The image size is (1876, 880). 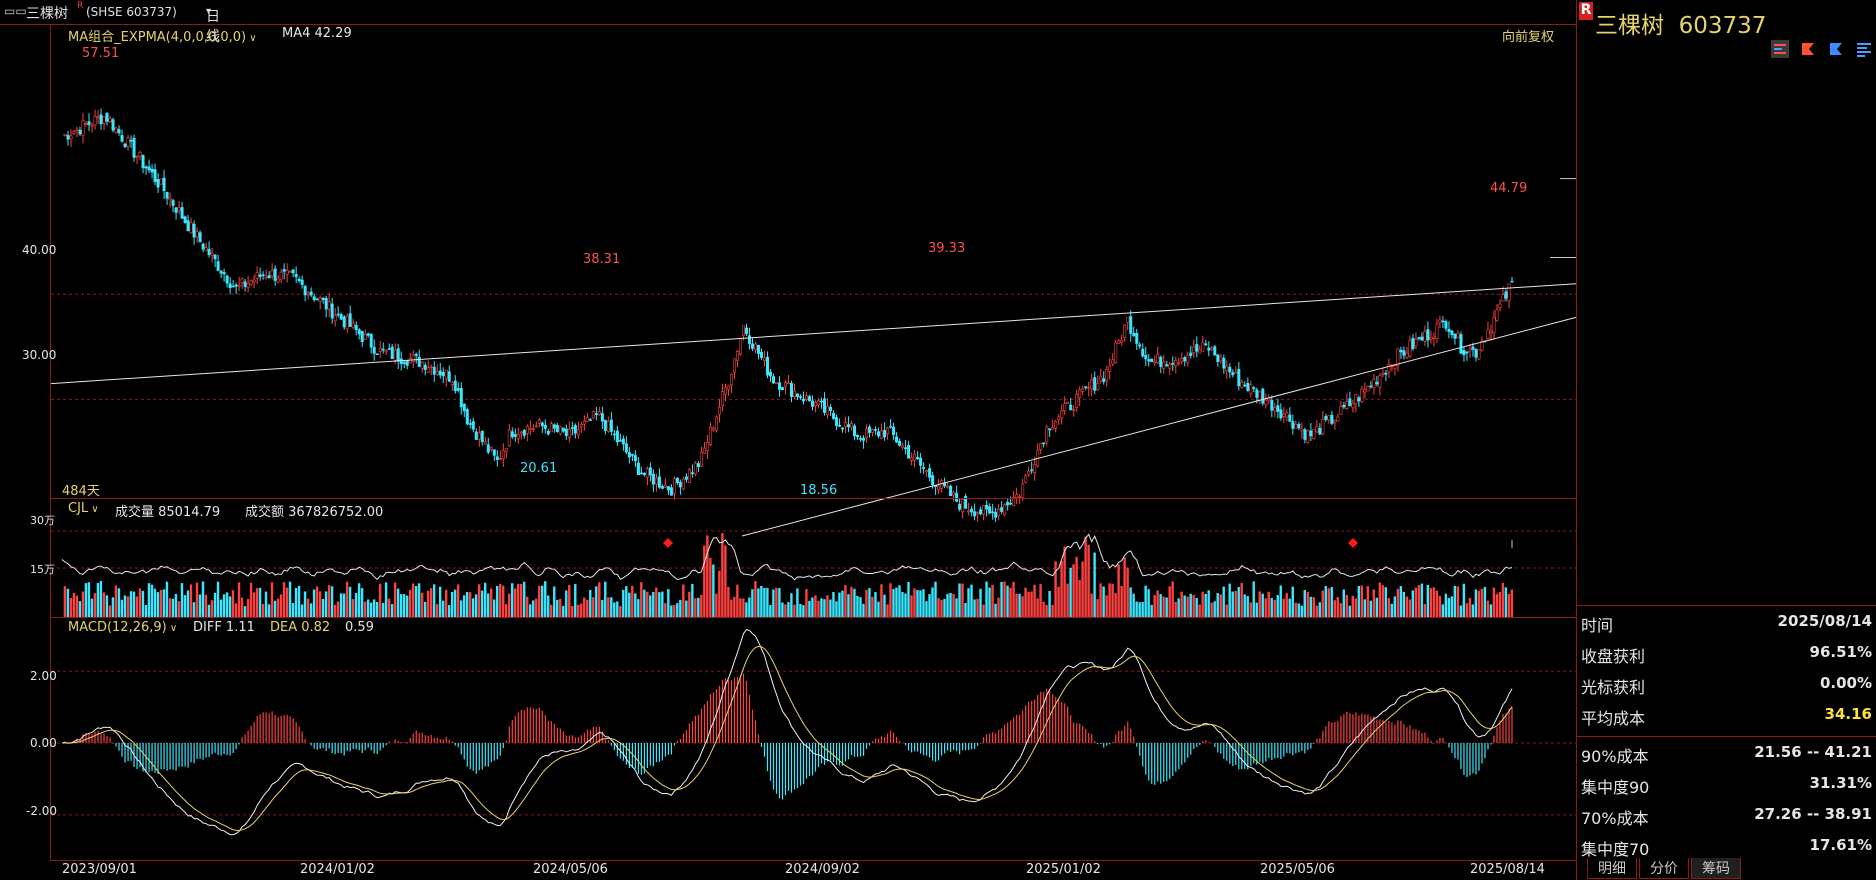 I want to click on signal-diamond, so click(x=668, y=543).